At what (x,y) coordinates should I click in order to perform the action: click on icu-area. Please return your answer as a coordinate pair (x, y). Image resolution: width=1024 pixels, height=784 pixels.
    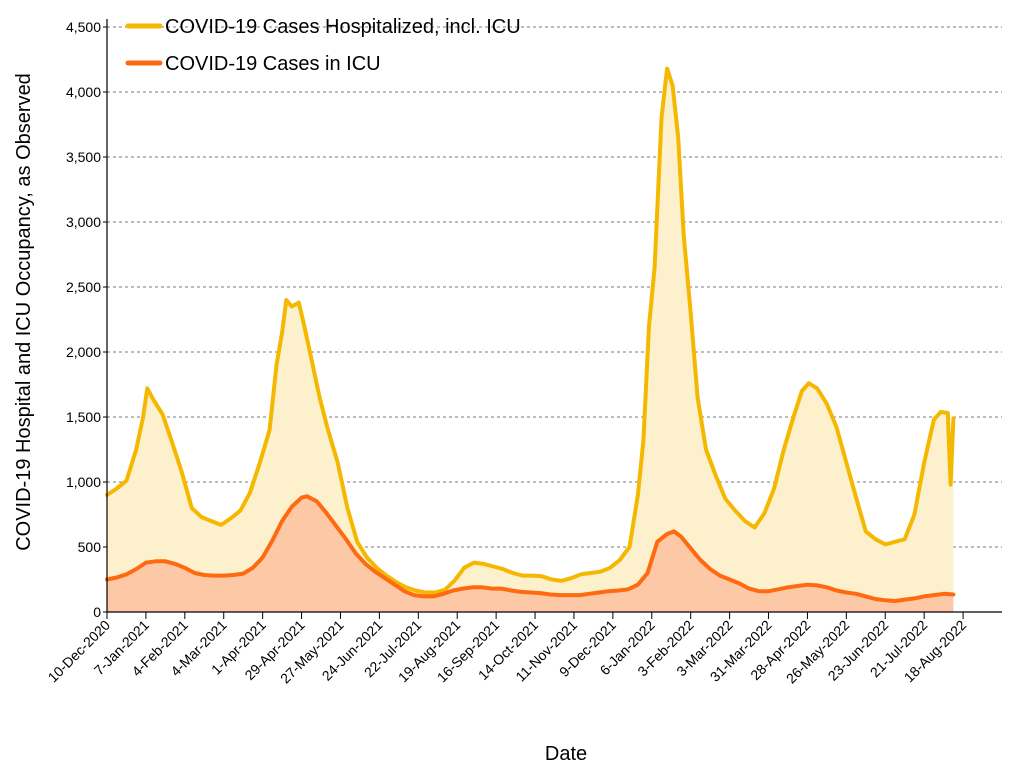
    Looking at the image, I should click on (530, 554).